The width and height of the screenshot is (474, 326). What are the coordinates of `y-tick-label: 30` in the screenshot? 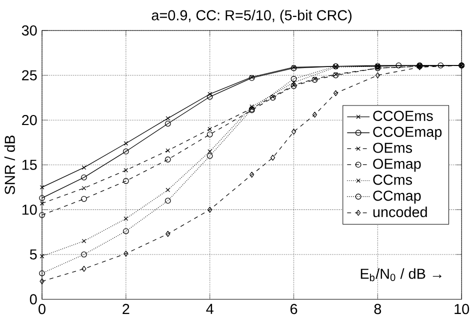 It's located at (29, 31).